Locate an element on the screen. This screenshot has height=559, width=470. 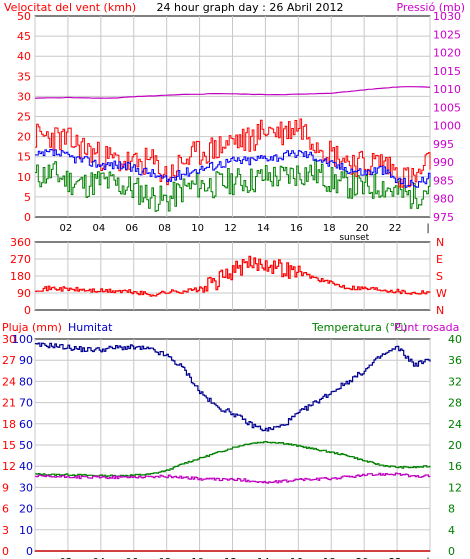
rain-tick-label: 30 is located at coordinates (9, 339).